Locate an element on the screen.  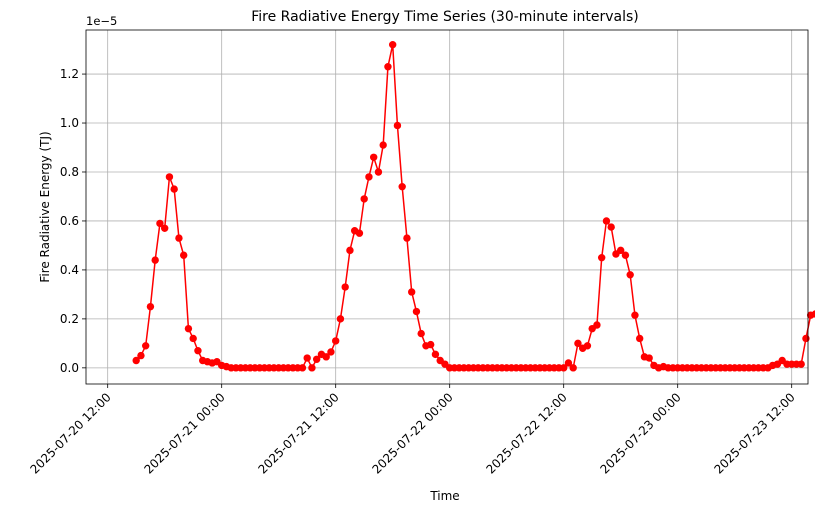
x-tick-label: 2025-07-23 00:00 is located at coordinates (640, 433).